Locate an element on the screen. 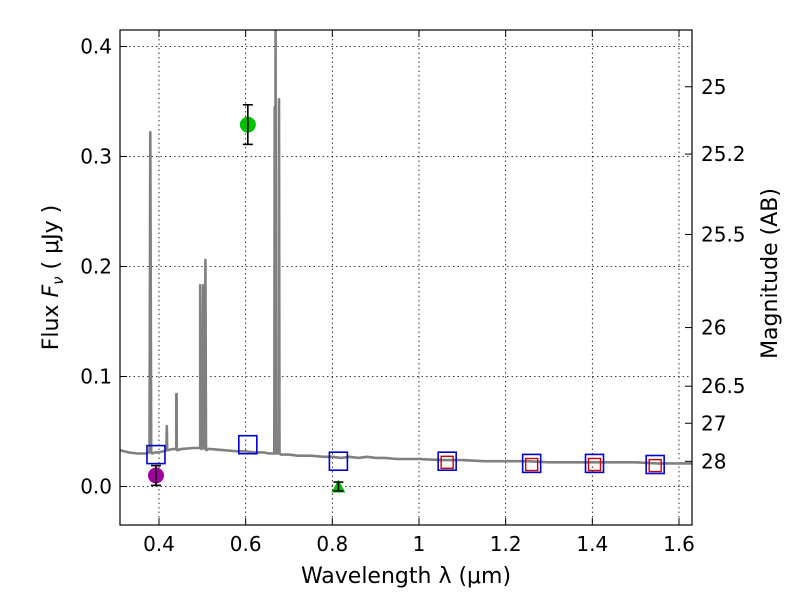 Image resolution: width=800 pixels, height=600 pixels. y2-tick-label: 25.2 is located at coordinates (723, 154).